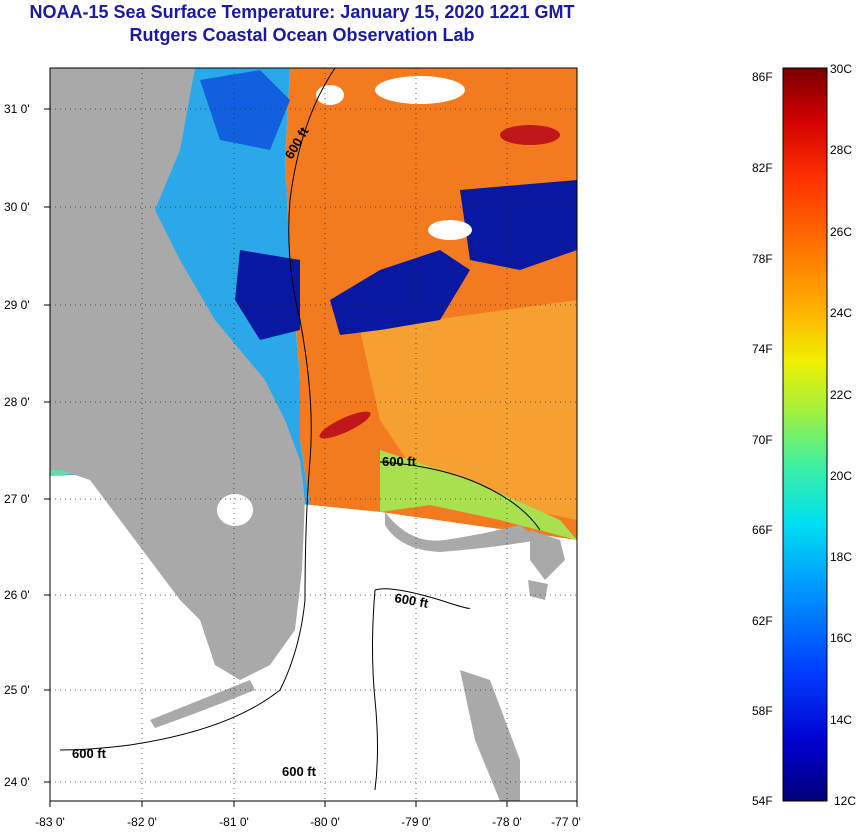 The height and width of the screenshot is (832, 864). I want to click on lon-label-82: -82 0', so click(142, 822).